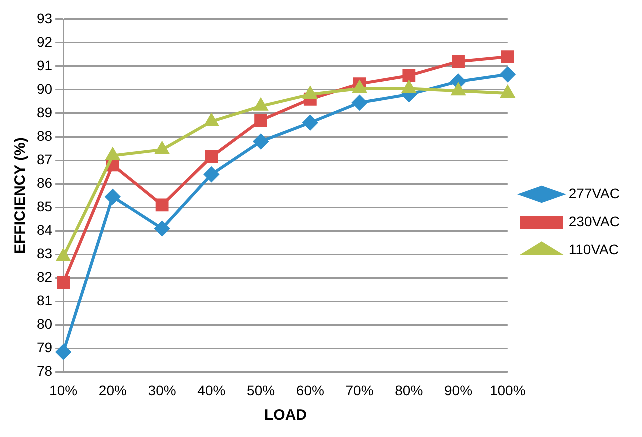 The height and width of the screenshot is (437, 642). Describe the element at coordinates (286, 415) in the screenshot. I see `x-axis-title: LOAD` at that location.